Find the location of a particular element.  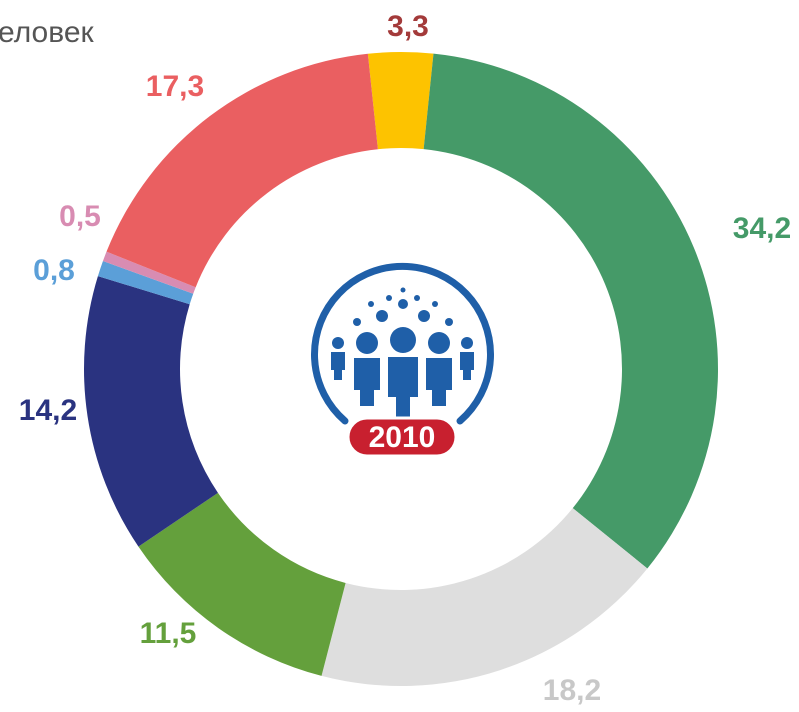

chart-title: еловек is located at coordinates (47, 32).